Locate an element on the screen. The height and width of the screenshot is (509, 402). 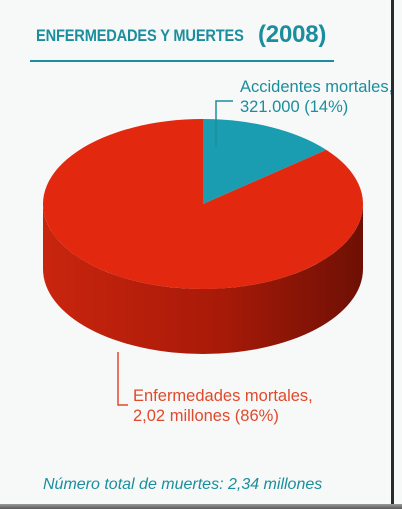
leader-line-enfermedades is located at coordinates (122, 379).